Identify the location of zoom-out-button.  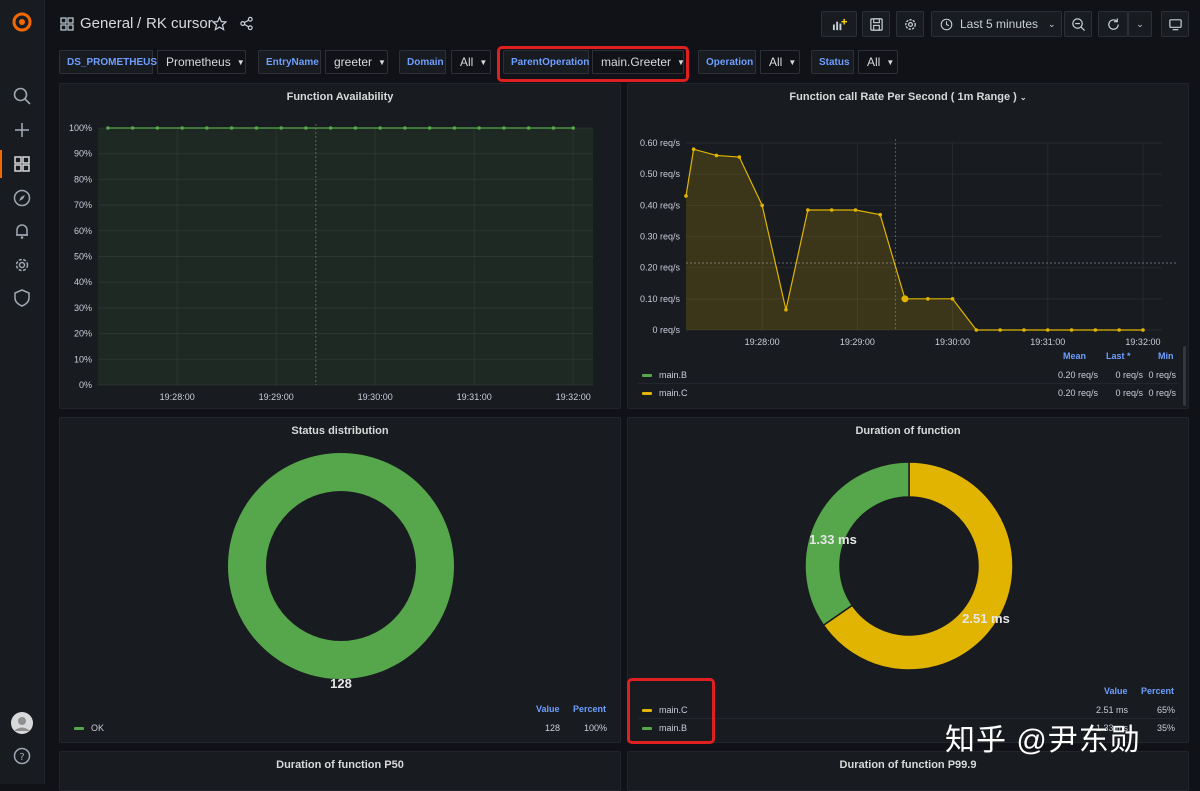
(1078, 24).